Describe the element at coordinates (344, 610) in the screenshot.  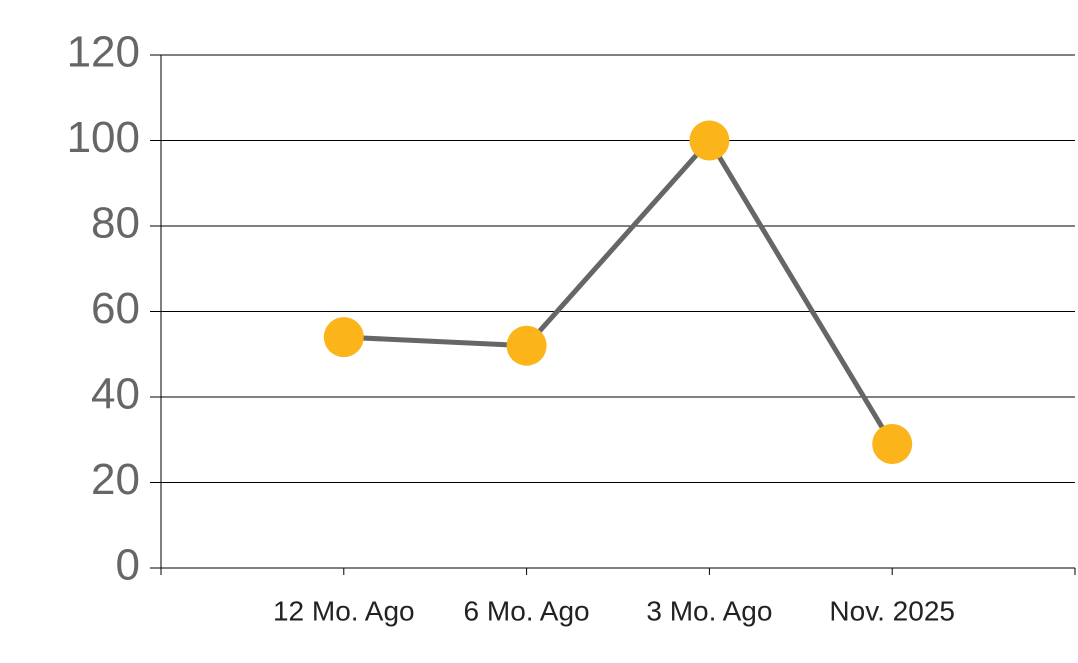
I see `x-tick-label: 12 Mo. Ago` at that location.